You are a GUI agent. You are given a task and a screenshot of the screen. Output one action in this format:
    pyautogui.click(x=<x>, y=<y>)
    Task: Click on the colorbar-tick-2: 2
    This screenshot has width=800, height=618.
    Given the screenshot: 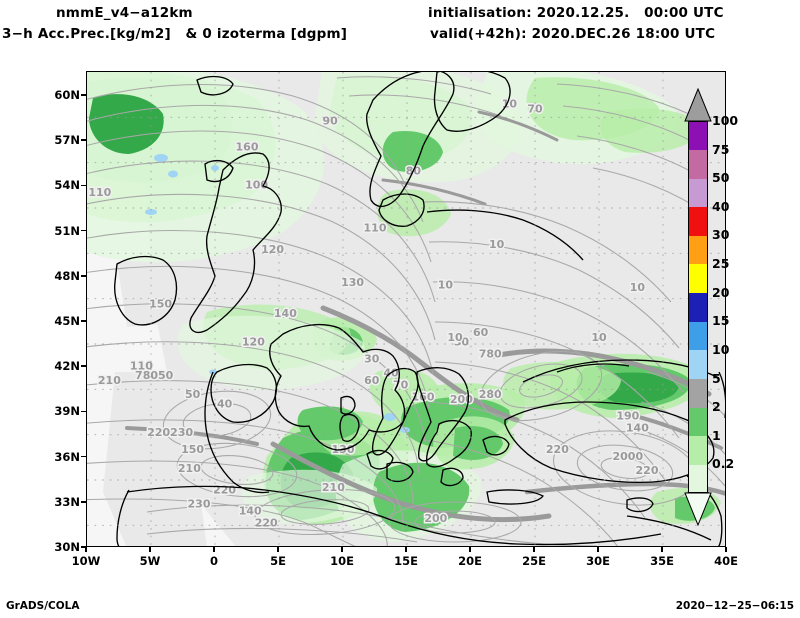 What is the action you would take?
    pyautogui.click(x=716, y=407)
    